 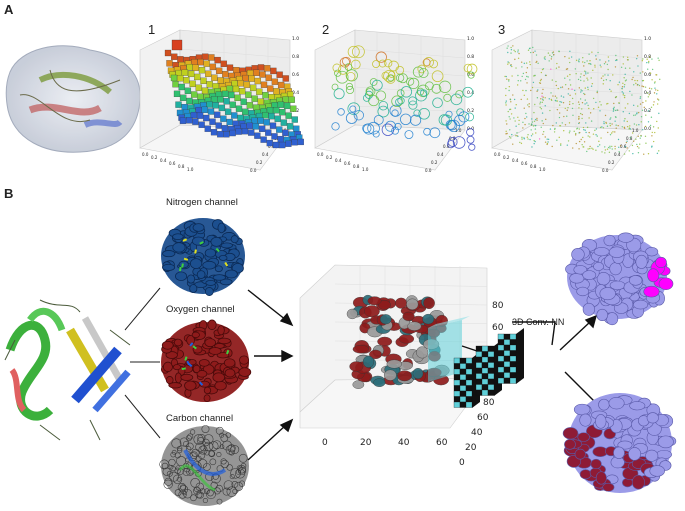 I want to click on y-tick-label: 0.4, so click(x=617, y=154).